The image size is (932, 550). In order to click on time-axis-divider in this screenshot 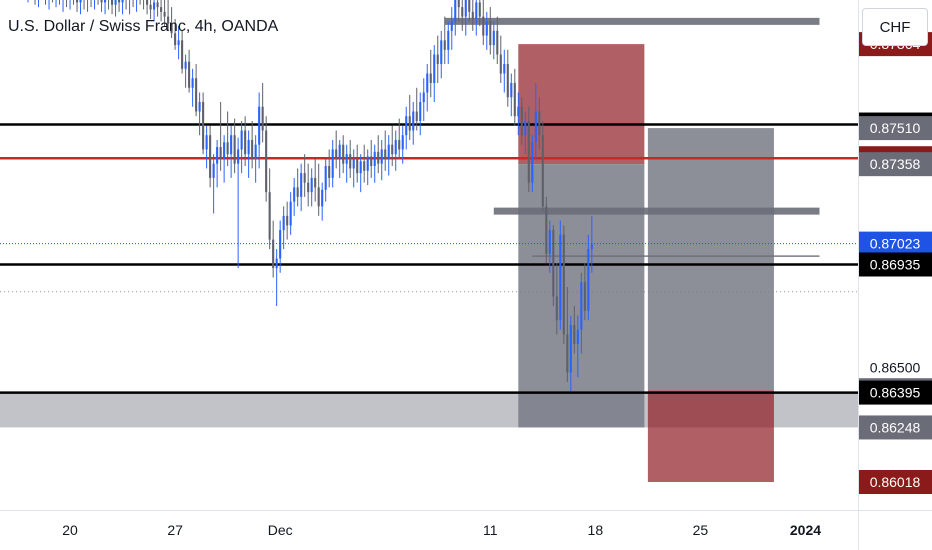, I will do `click(466, 510)`.